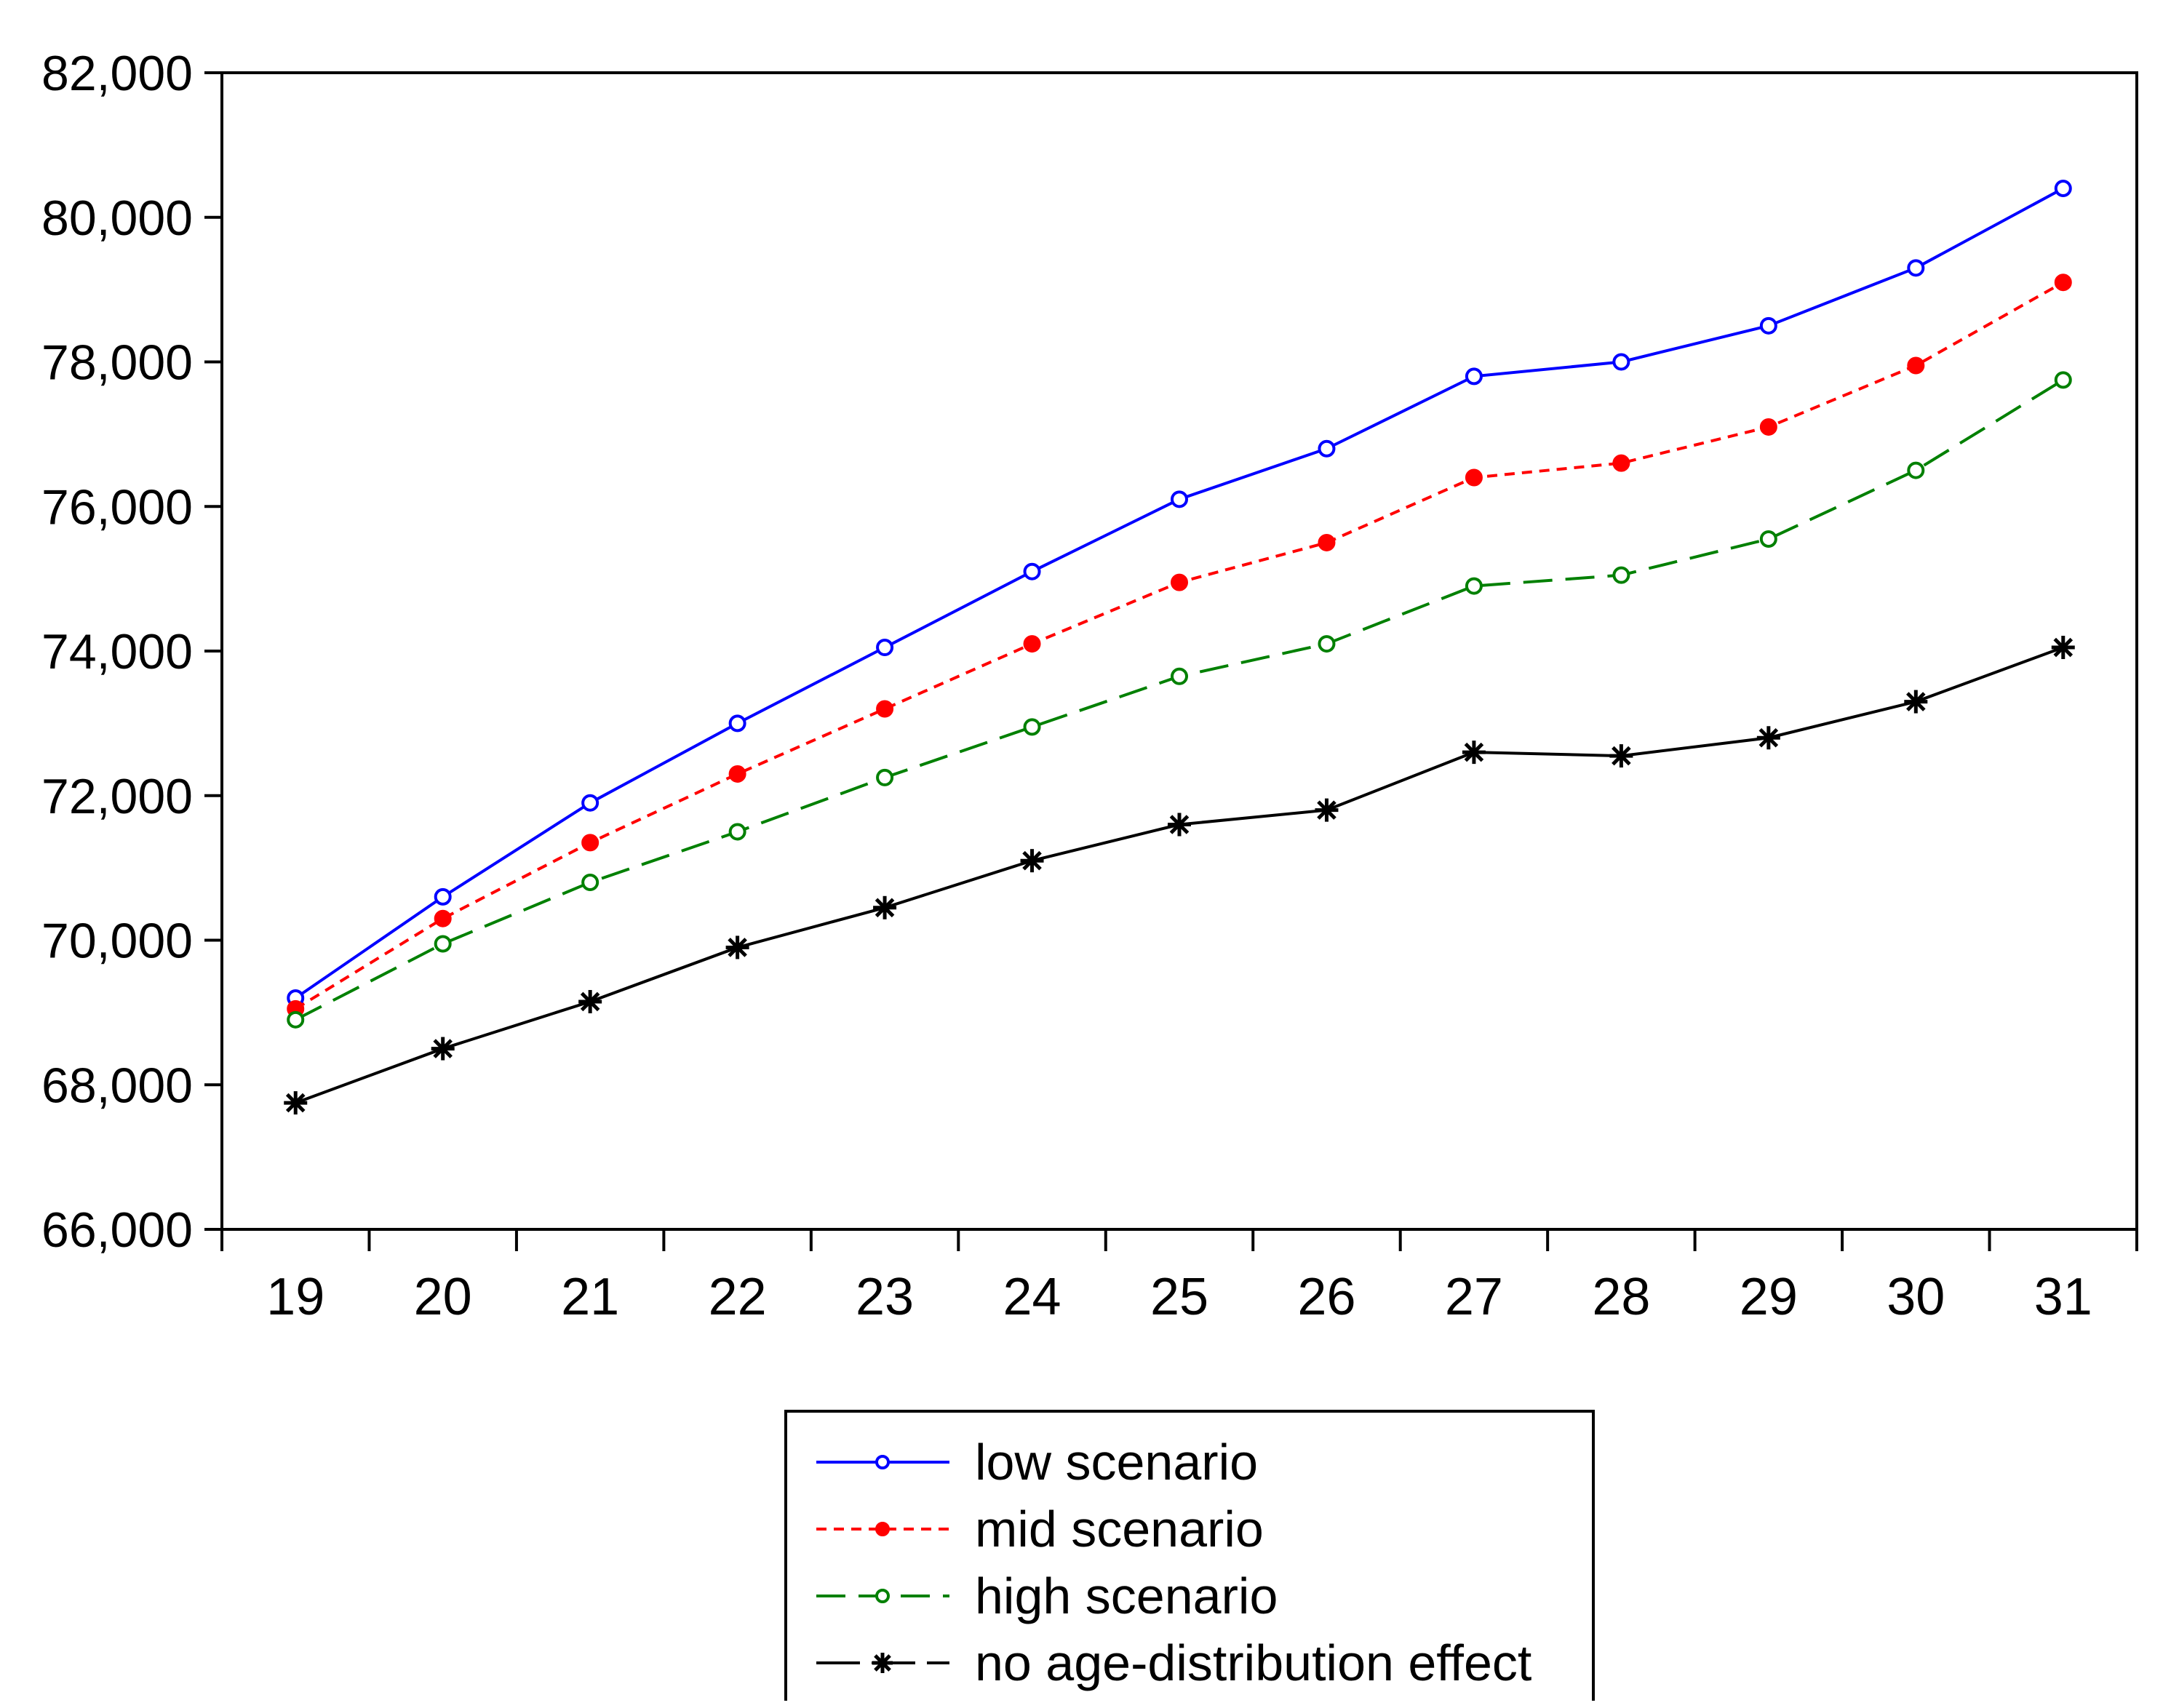 The image size is (2171, 1708). What do you see at coordinates (295, 1297) in the screenshot?
I see `x-tick-label: 19` at bounding box center [295, 1297].